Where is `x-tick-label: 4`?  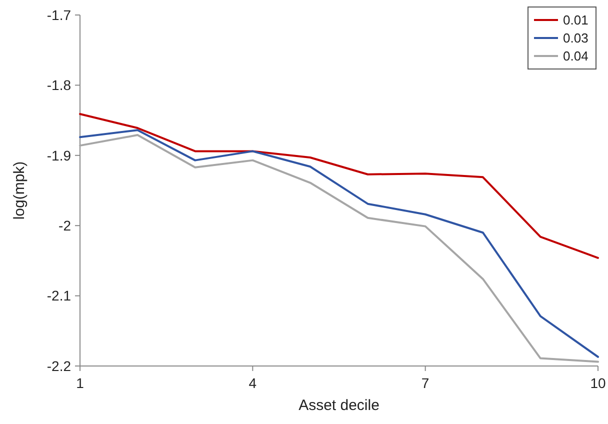
x-tick-label: 4 is located at coordinates (252, 383).